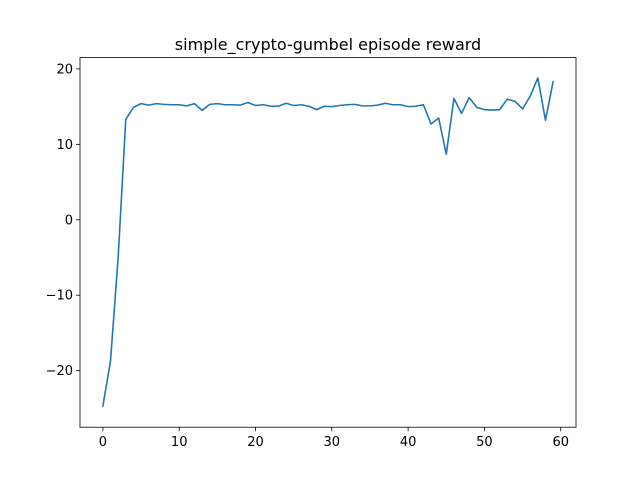 The width and height of the screenshot is (640, 480). I want to click on x-tick-label: 10, so click(179, 442).